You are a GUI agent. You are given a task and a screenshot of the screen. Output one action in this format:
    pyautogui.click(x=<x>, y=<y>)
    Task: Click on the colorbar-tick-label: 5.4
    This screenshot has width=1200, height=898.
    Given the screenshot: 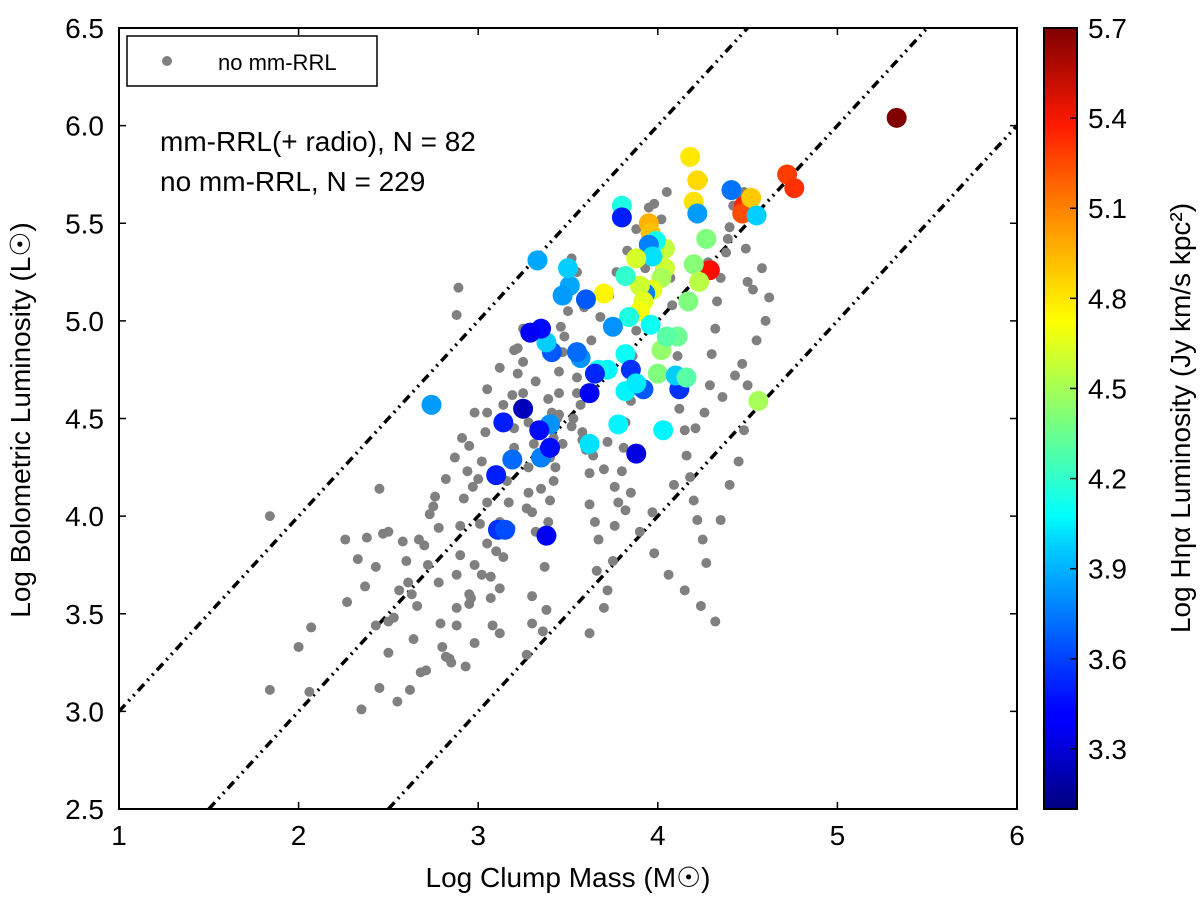 What is the action you would take?
    pyautogui.click(x=1107, y=118)
    